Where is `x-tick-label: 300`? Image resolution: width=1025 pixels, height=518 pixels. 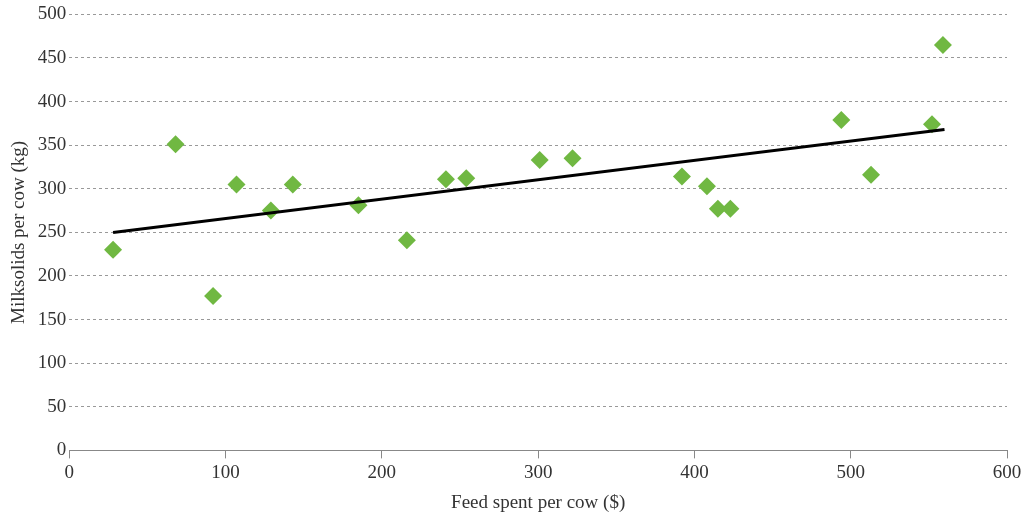
x-tick-label: 300 is located at coordinates (538, 471).